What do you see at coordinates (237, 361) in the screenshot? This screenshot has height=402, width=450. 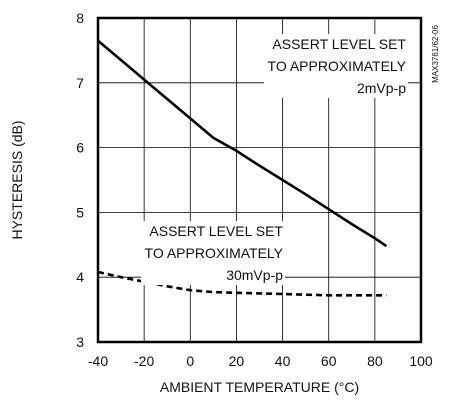 I see `x-tick-label: 20` at bounding box center [237, 361].